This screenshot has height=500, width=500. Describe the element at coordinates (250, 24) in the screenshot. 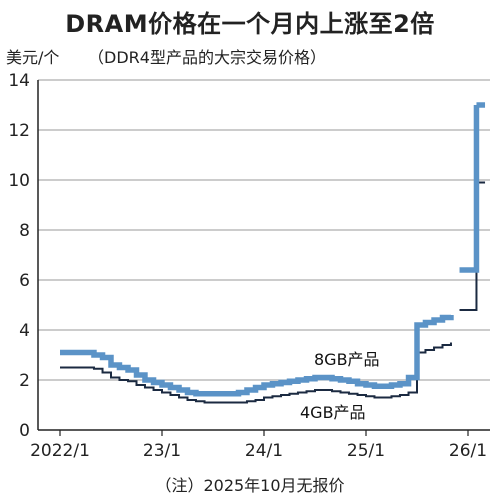

I see `chart-title: DRAM价格在一个月内上涨至2倍` at that location.